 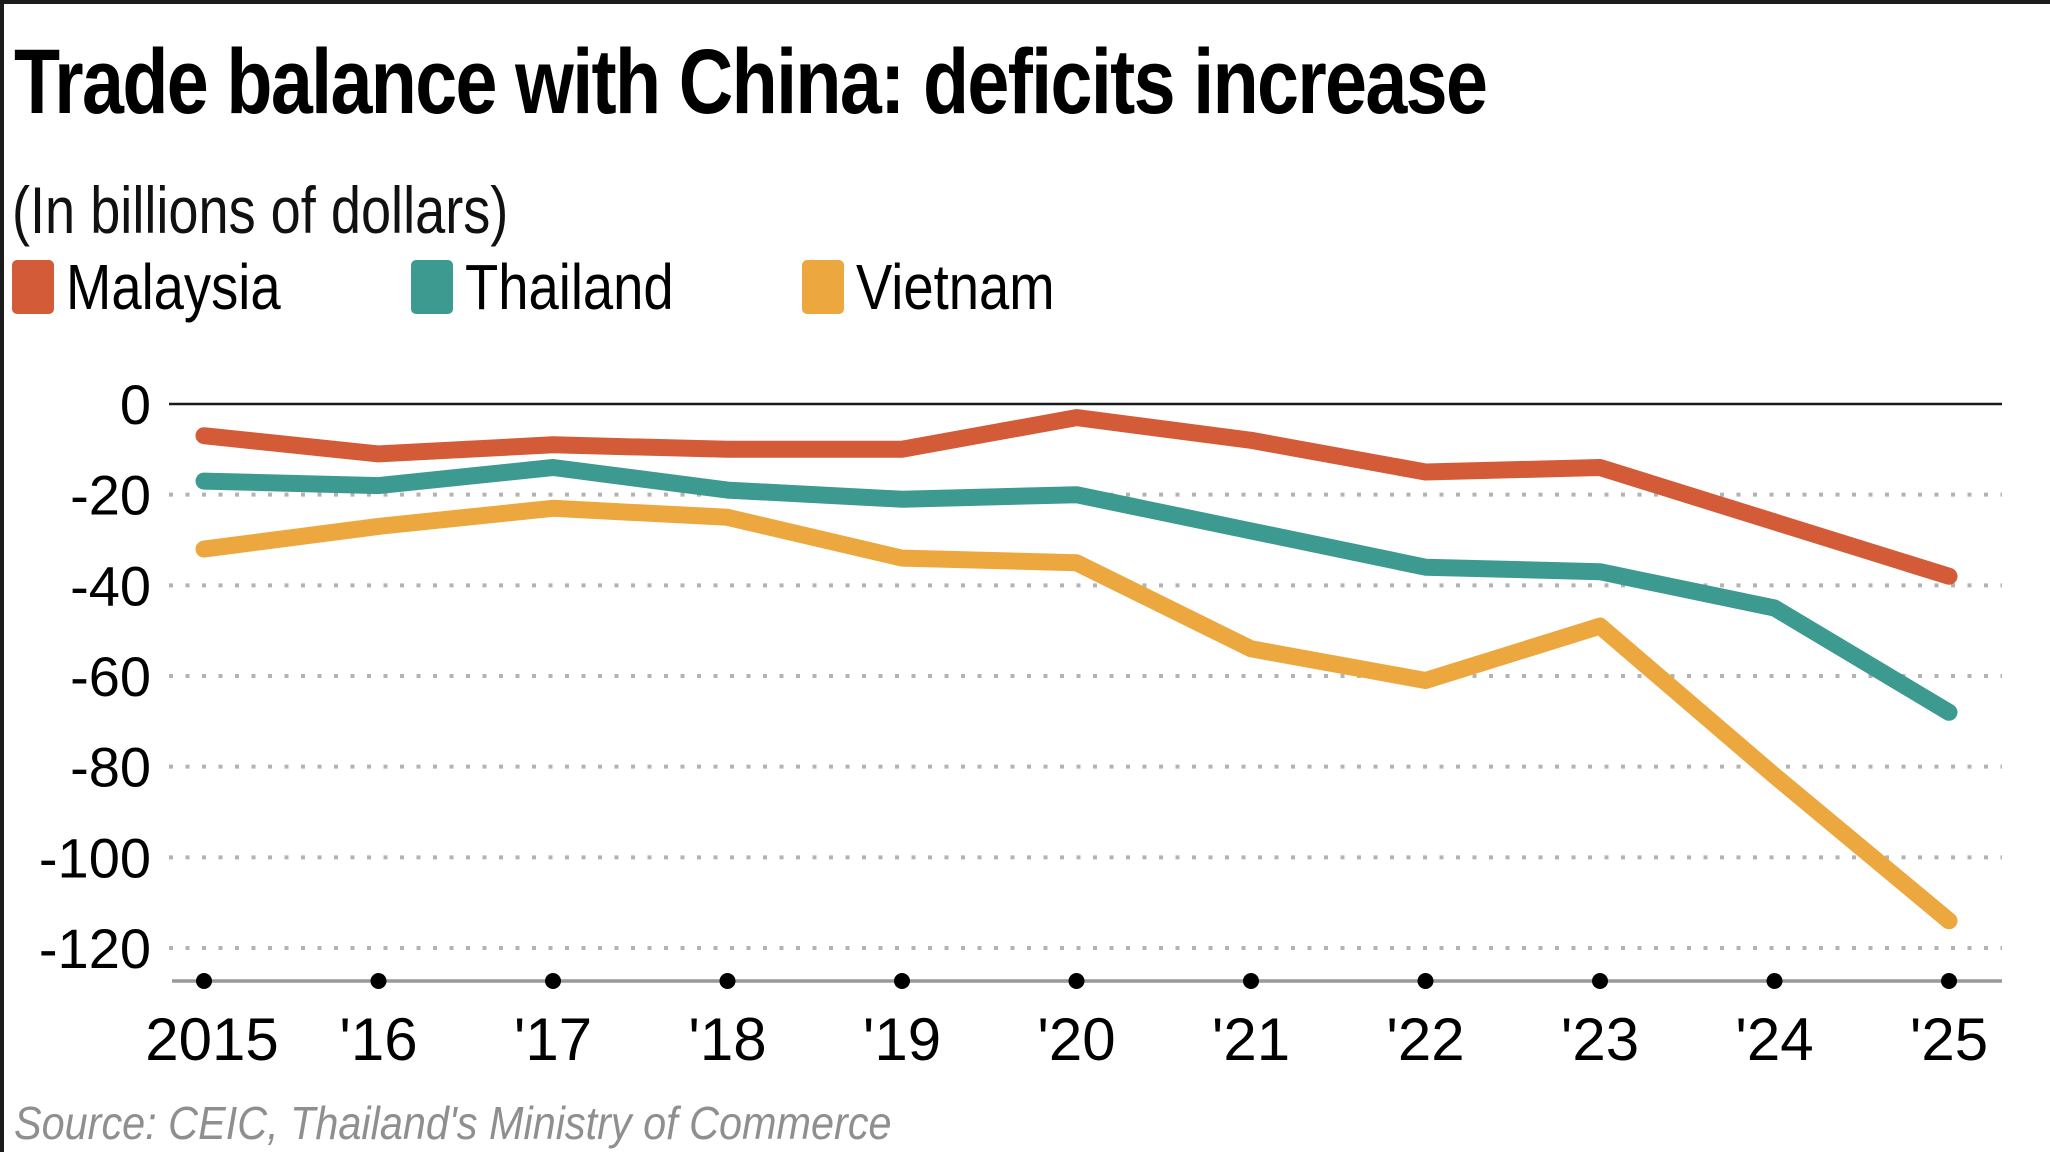 What do you see at coordinates (431, 287) in the screenshot?
I see `legend-swatch-thailand` at bounding box center [431, 287].